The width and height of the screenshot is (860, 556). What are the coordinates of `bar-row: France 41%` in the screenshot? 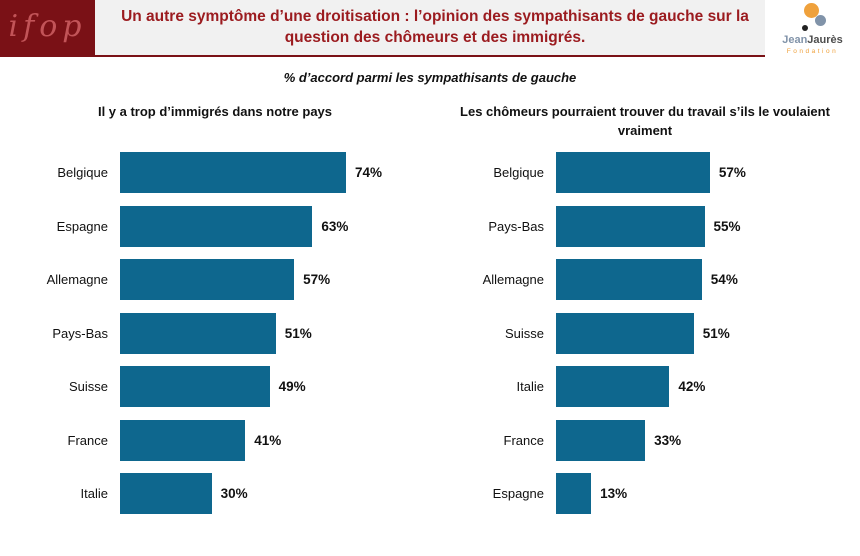 It's located at (215, 440).